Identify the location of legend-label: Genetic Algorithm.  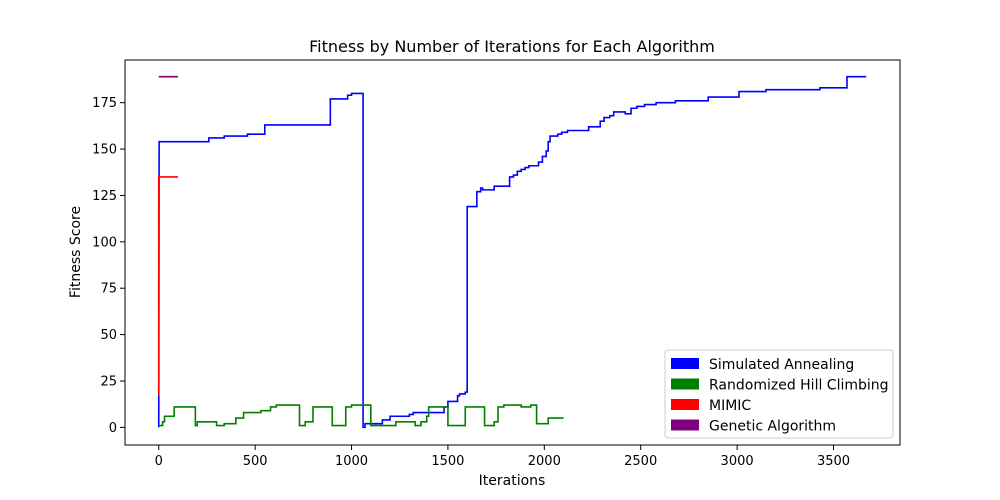
(772, 427).